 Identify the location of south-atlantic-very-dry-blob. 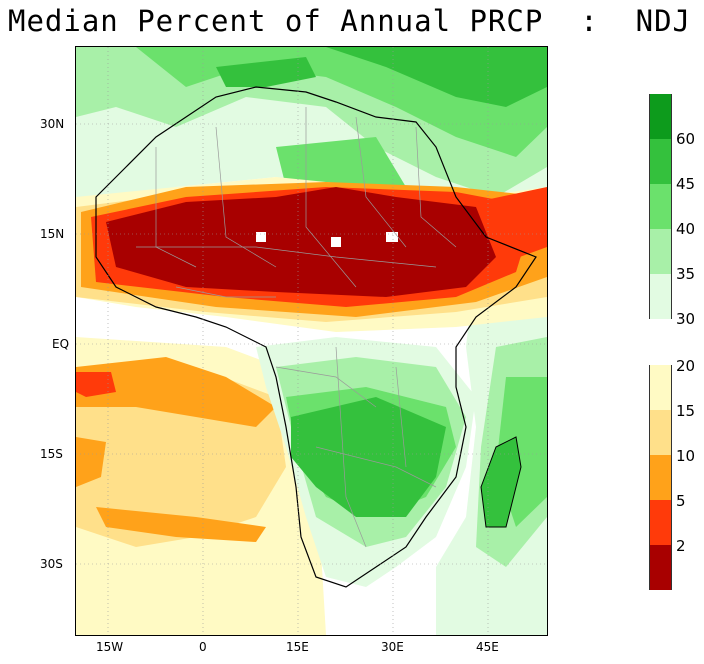
(96, 384).